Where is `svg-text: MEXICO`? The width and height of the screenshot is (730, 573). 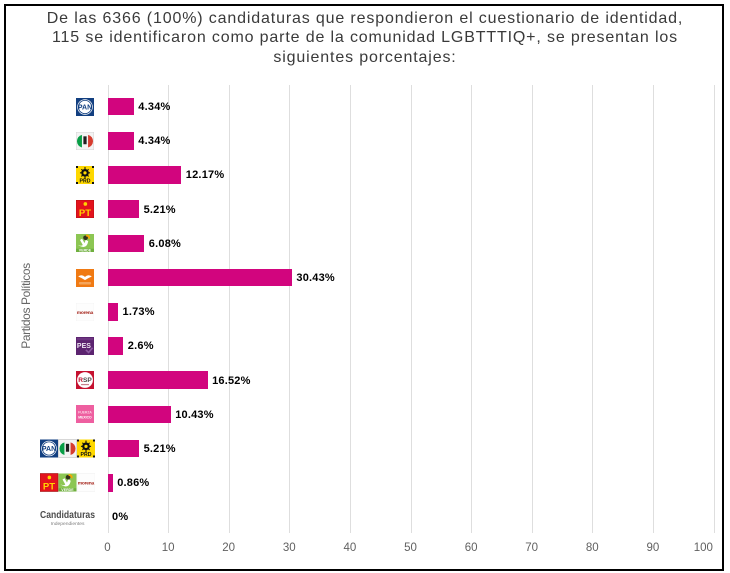
svg-text: MEXICO is located at coordinates (85, 418).